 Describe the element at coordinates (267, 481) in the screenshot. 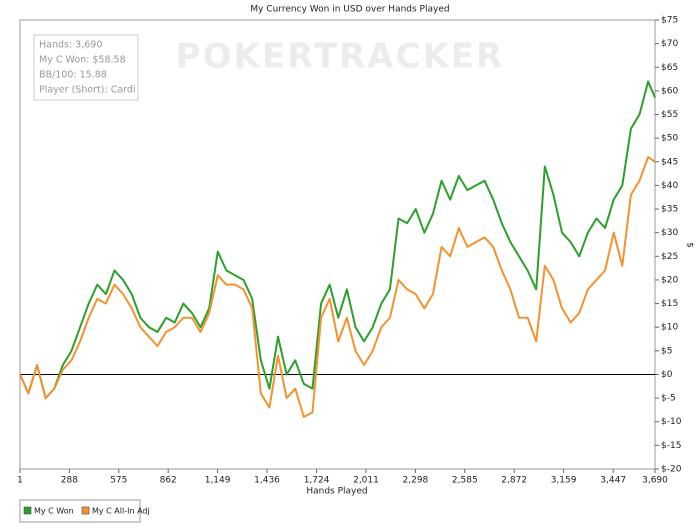

I see `x-tick-label: 1,436` at that location.